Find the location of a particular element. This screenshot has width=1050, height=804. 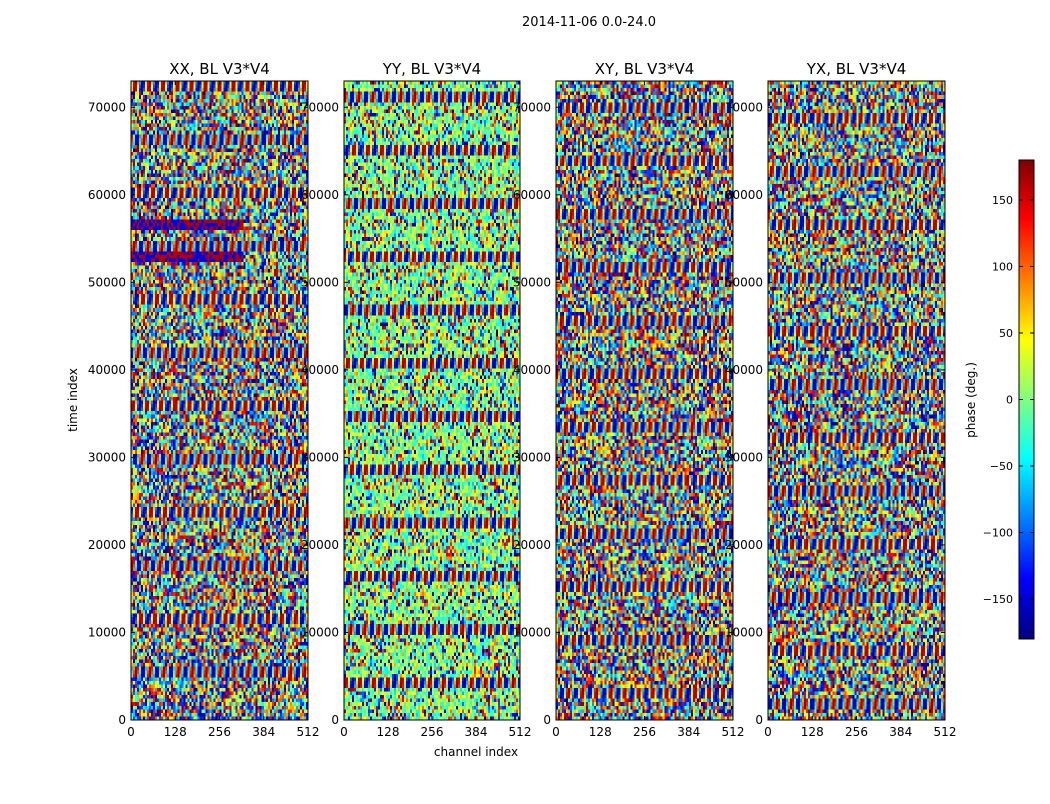

colorbar-tick-label: −100 is located at coordinates (998, 533).